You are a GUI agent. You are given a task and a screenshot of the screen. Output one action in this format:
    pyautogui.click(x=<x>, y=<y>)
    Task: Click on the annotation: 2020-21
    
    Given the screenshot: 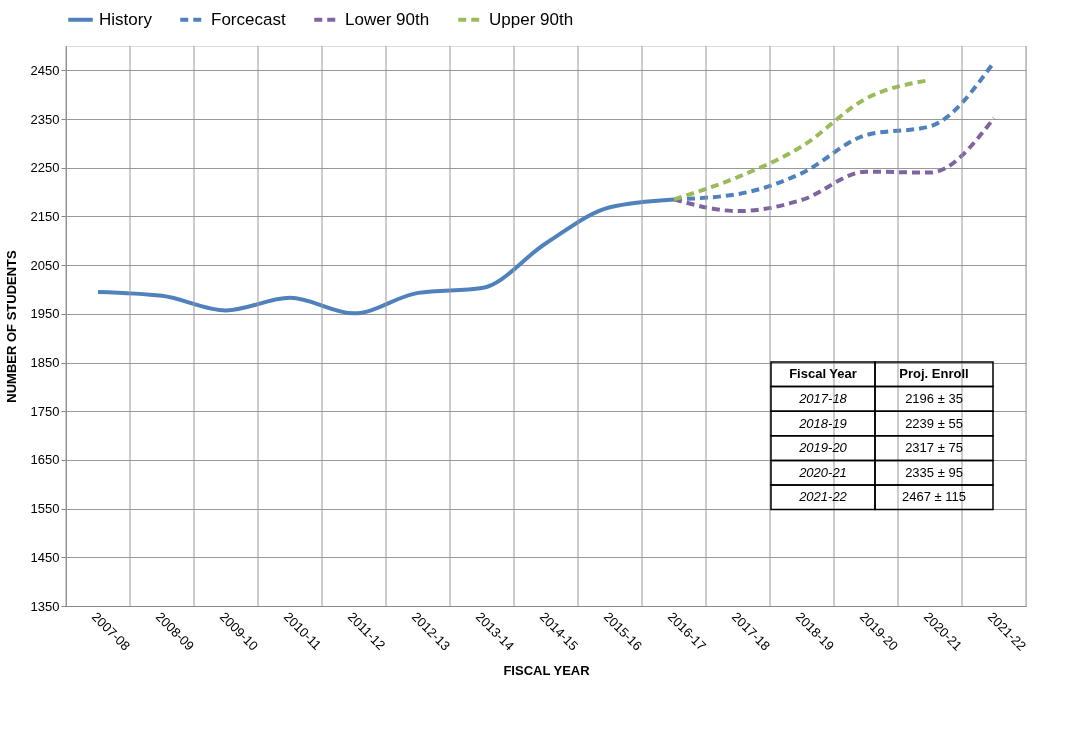 What is the action you would take?
    pyautogui.click(x=822, y=472)
    